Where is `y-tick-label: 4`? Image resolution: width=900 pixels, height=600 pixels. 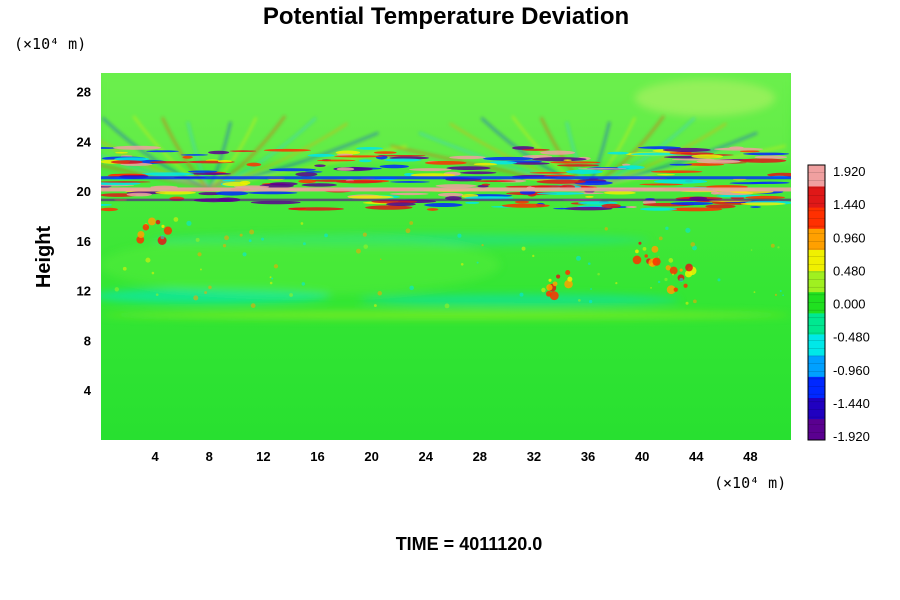
y-tick-label: 4 is located at coordinates (88, 390).